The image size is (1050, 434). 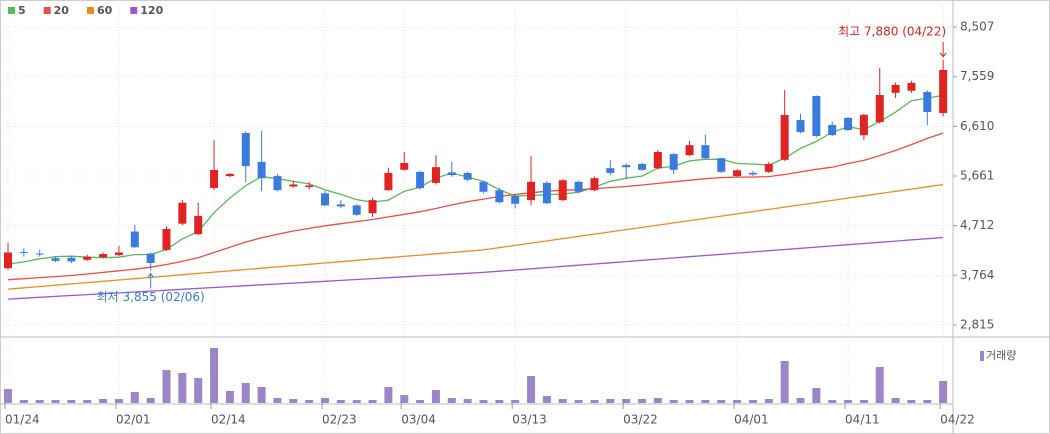 I want to click on legend-label: 5, so click(x=22, y=10).